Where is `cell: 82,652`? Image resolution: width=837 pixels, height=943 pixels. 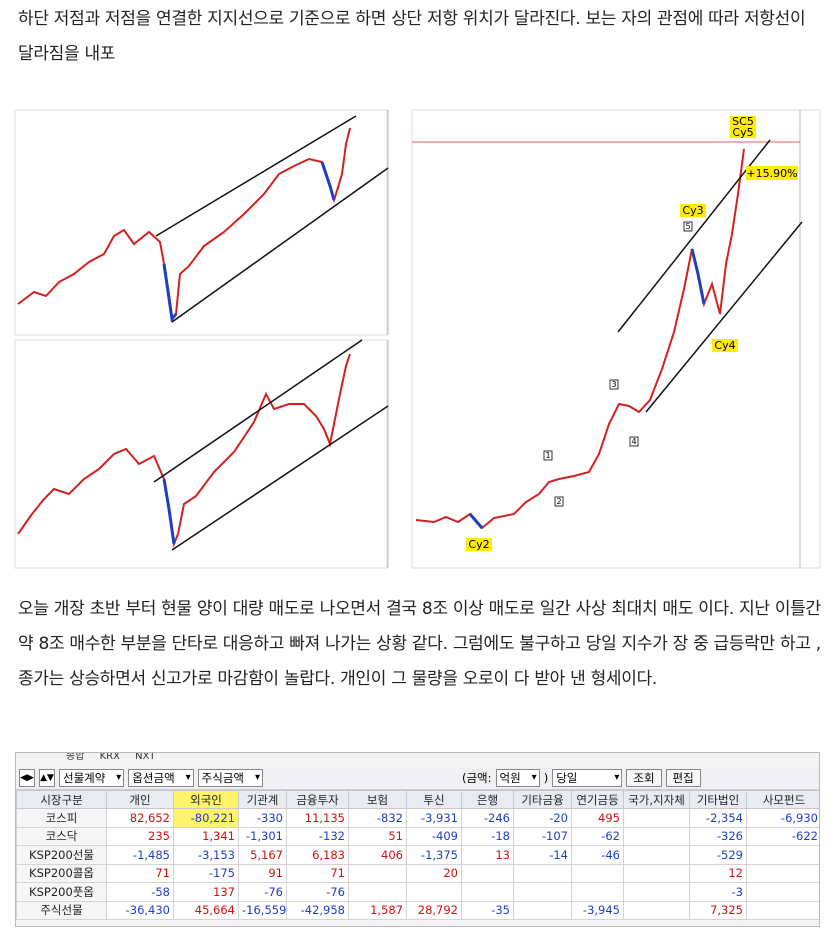 cell: 82,652 is located at coordinates (140, 818).